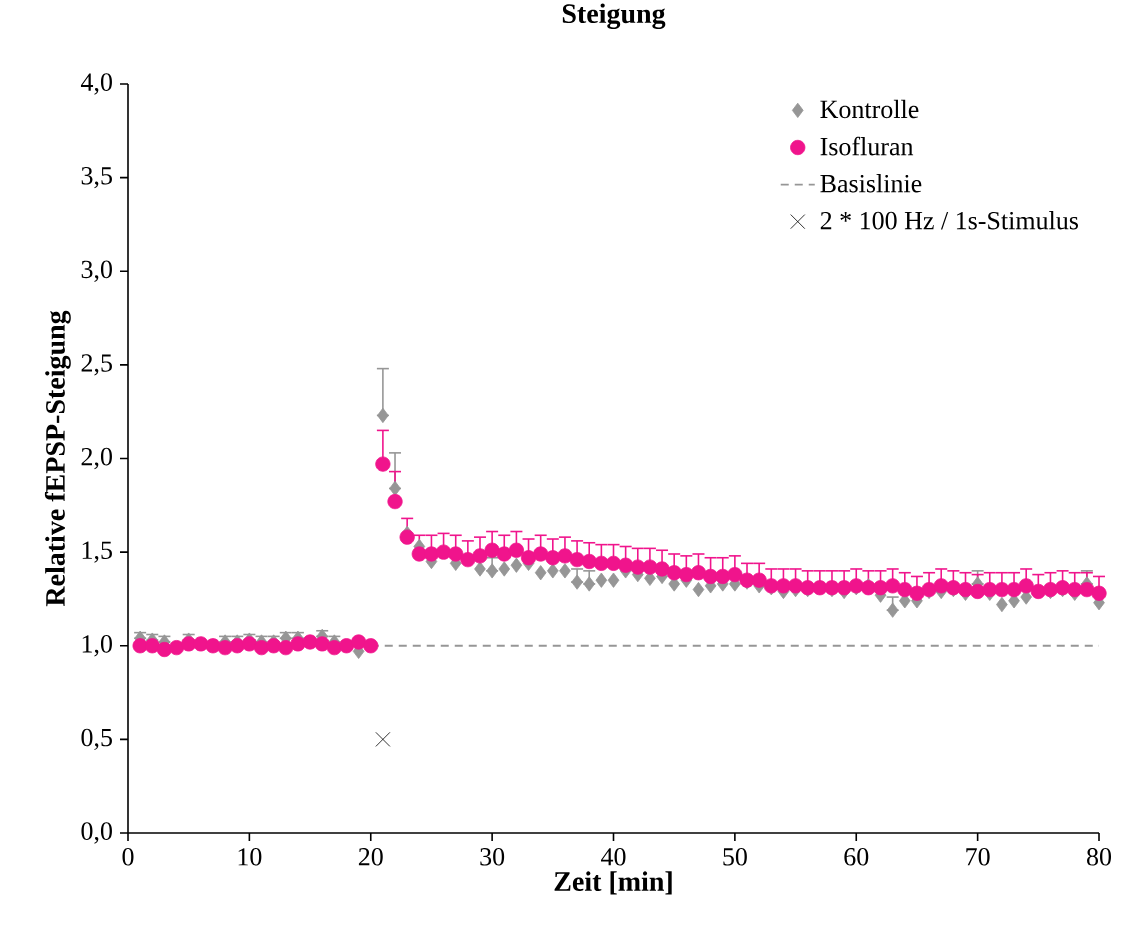 Image resolution: width=1121 pixels, height=941 pixels. Describe the element at coordinates (735, 857) in the screenshot. I see `x-tick-label: 50` at that location.